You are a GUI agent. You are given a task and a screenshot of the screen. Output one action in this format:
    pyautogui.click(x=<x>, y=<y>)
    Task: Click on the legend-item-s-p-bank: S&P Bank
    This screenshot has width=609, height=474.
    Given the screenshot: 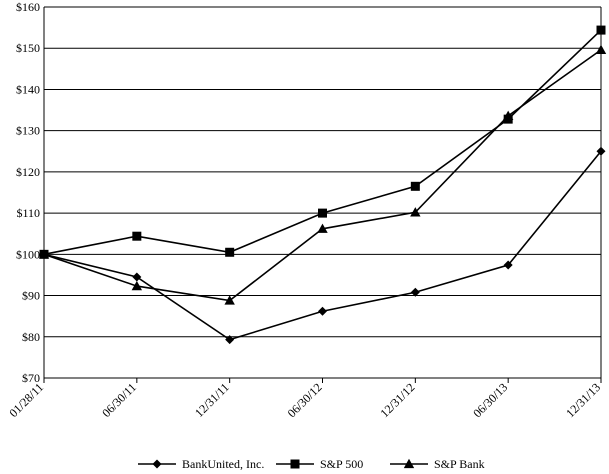 What is the action you would take?
    pyautogui.click(x=437, y=464)
    